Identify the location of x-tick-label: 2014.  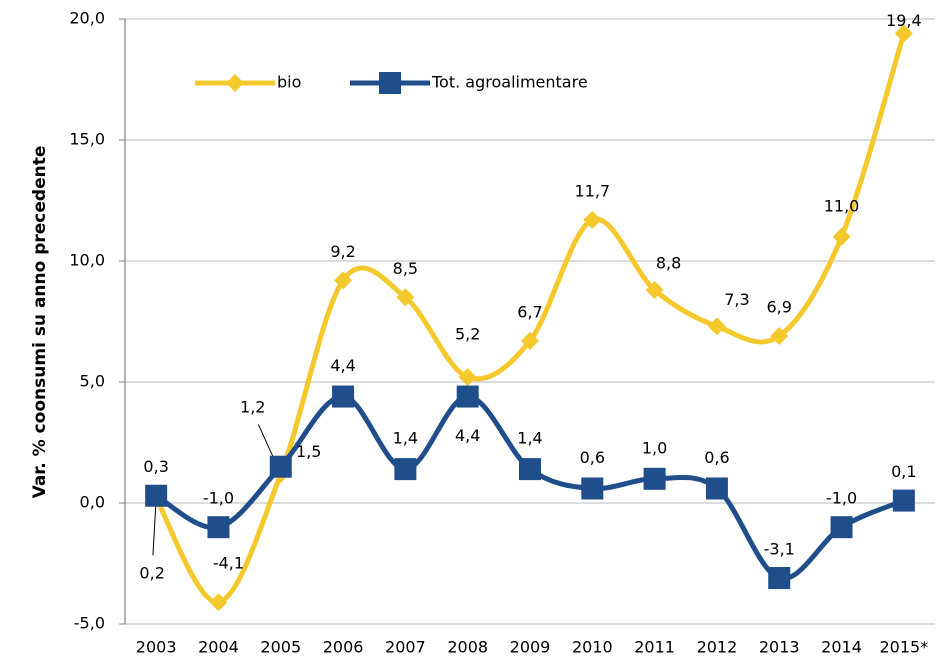
(841, 647).